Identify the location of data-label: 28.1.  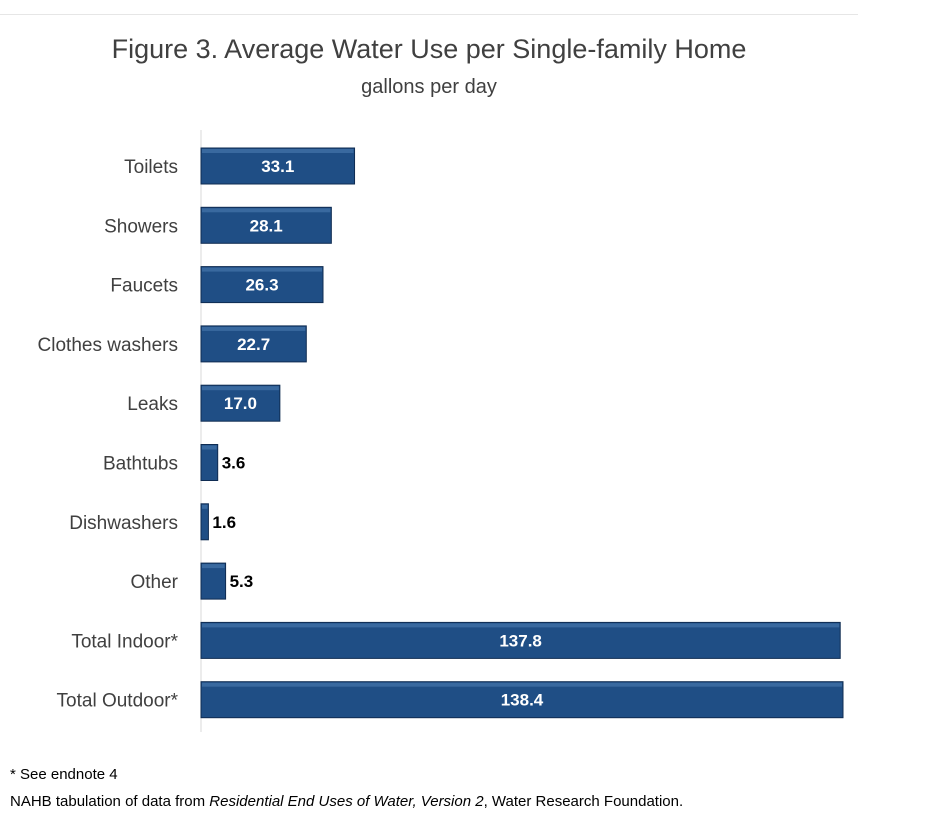
(266, 225).